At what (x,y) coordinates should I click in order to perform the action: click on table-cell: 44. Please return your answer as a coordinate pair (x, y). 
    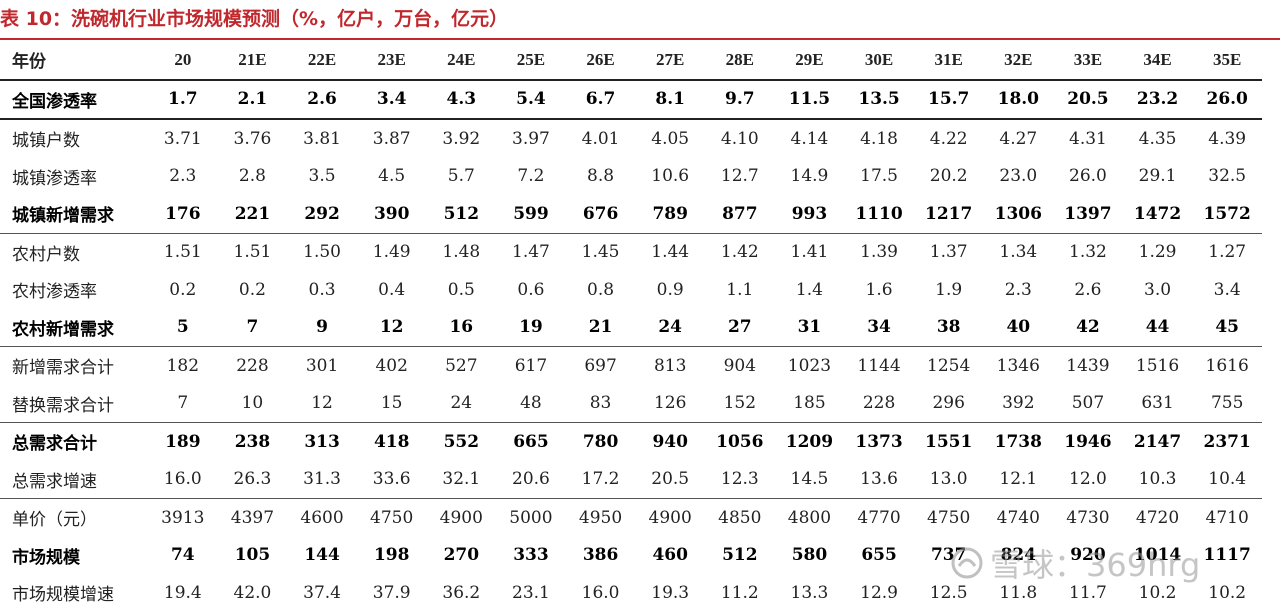
    Looking at the image, I should click on (1157, 327).